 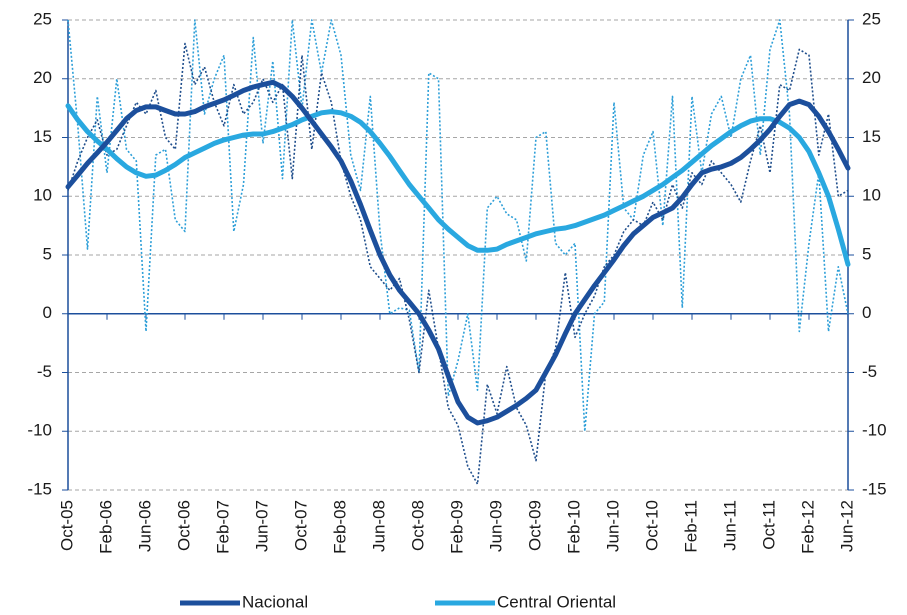 I want to click on y2-tick-label: 5, so click(x=866, y=253).